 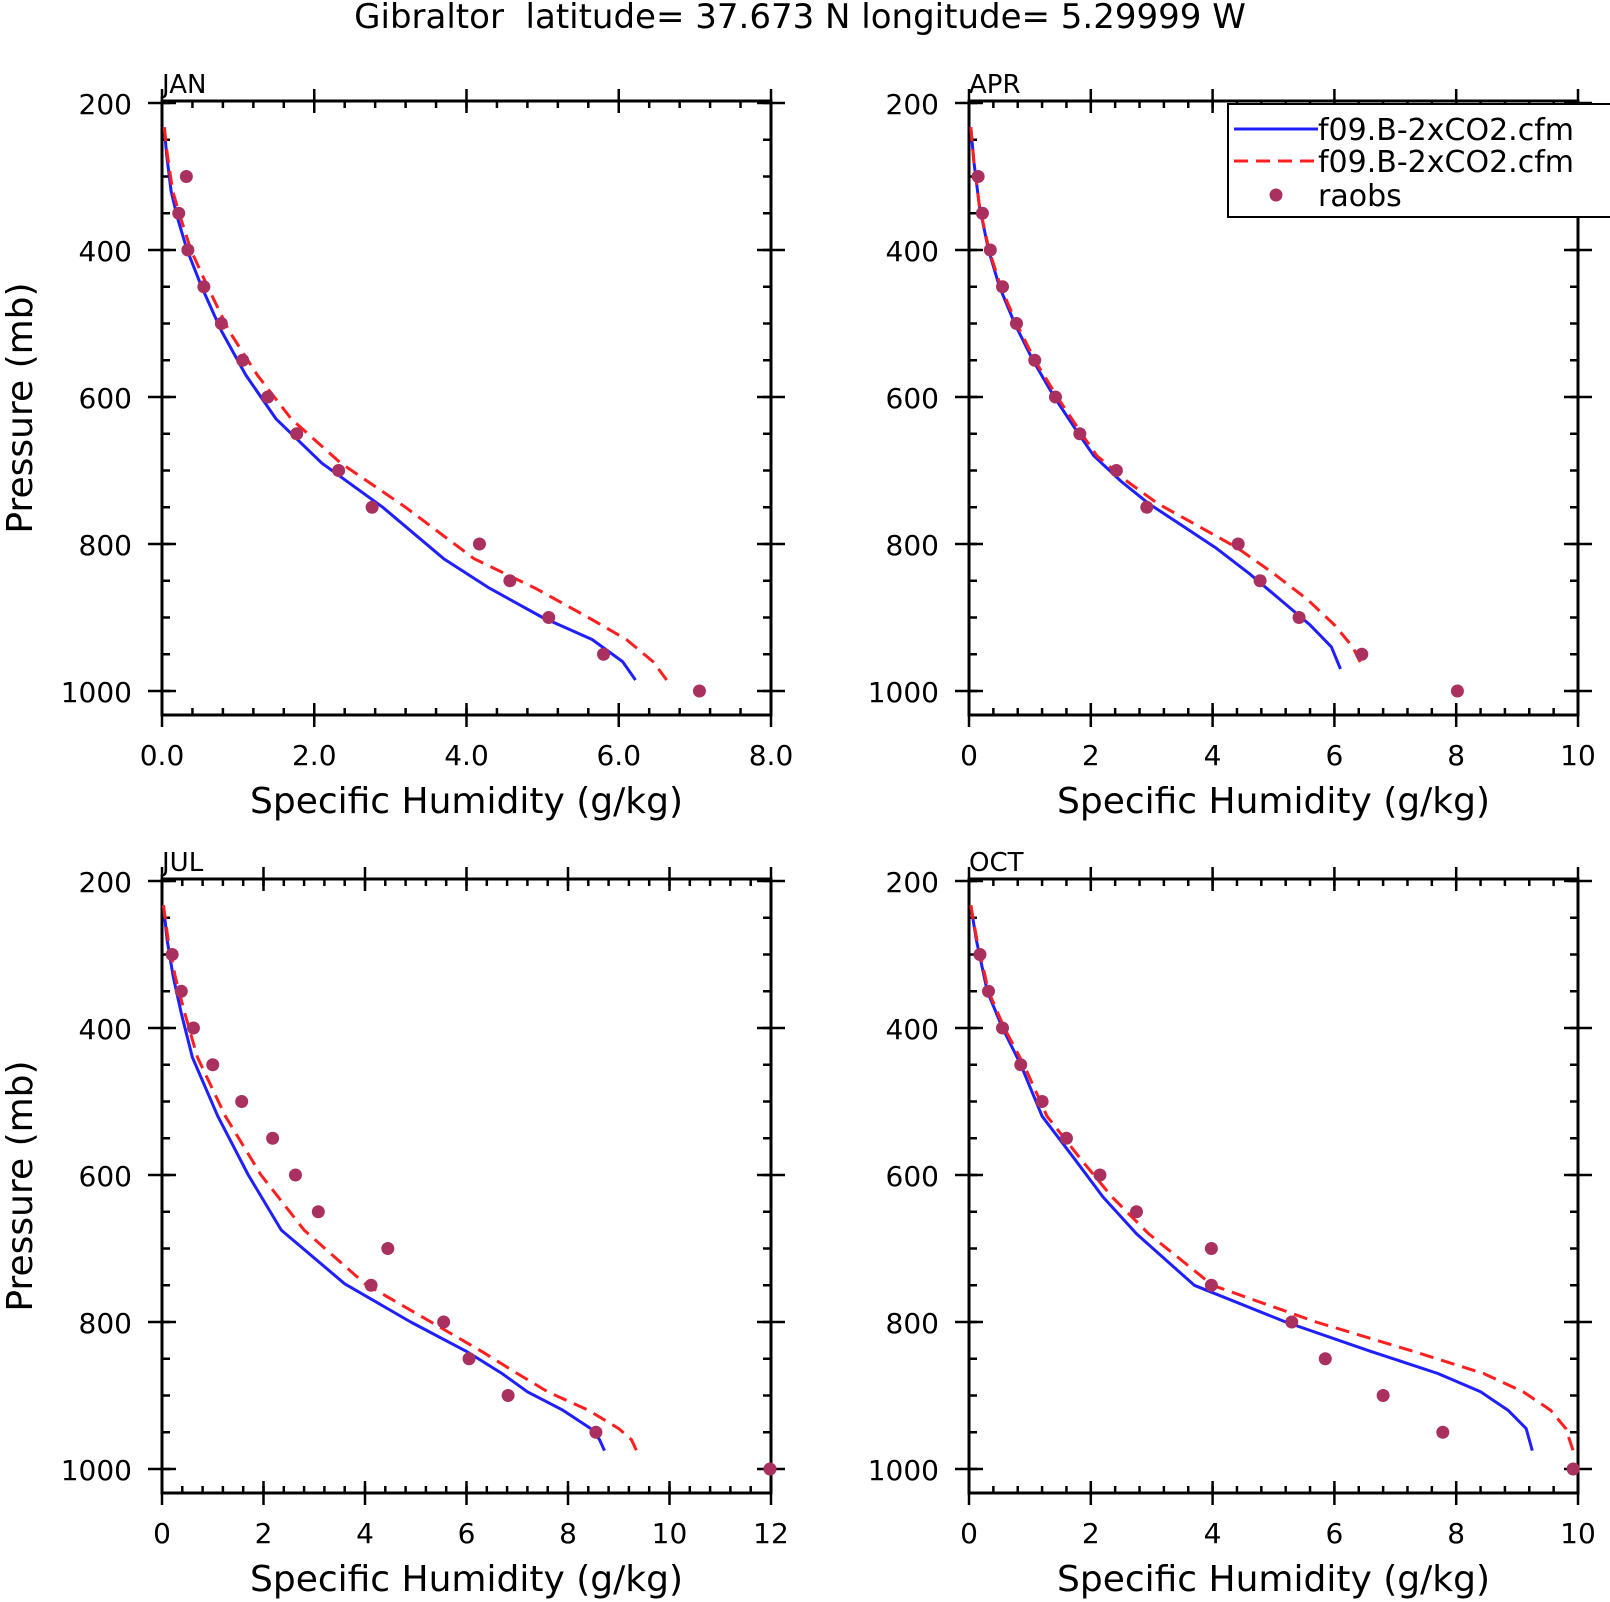 What do you see at coordinates (996, 863) in the screenshot?
I see `panel-title: OCT` at bounding box center [996, 863].